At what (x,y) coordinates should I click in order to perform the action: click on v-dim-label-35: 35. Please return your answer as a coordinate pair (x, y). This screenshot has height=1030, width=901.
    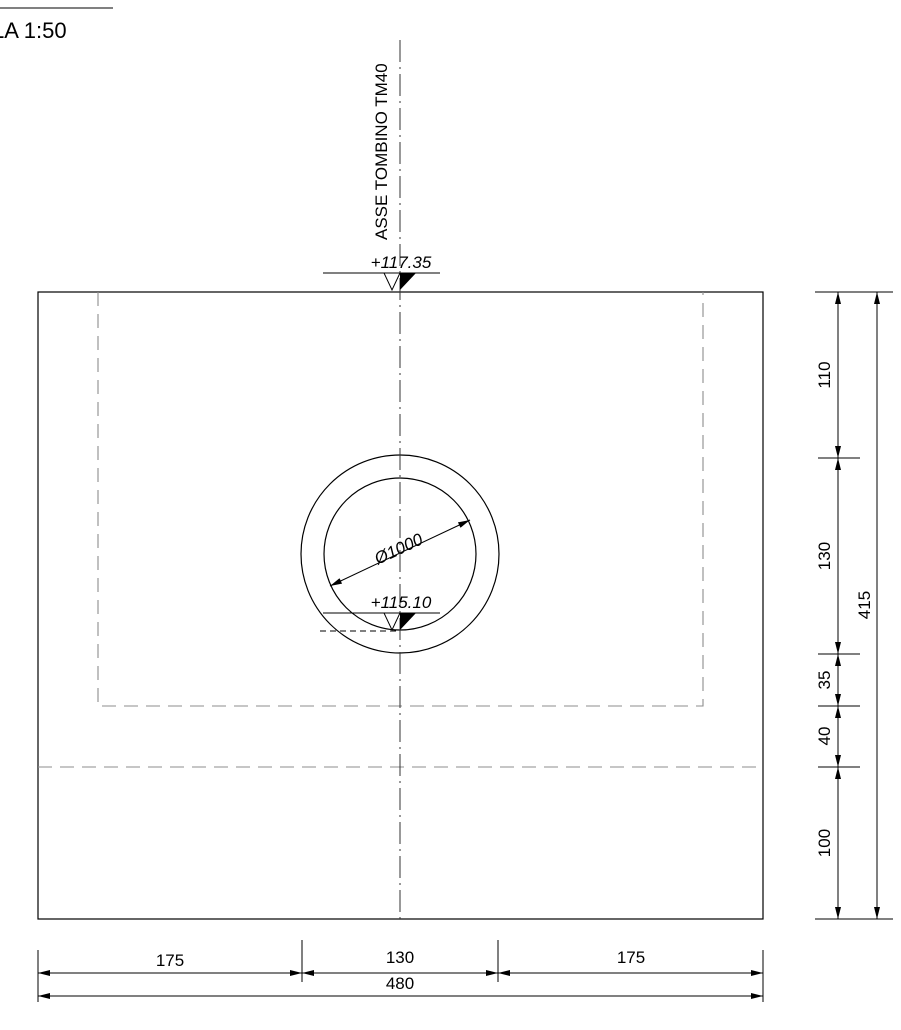
    Looking at the image, I should click on (824, 680).